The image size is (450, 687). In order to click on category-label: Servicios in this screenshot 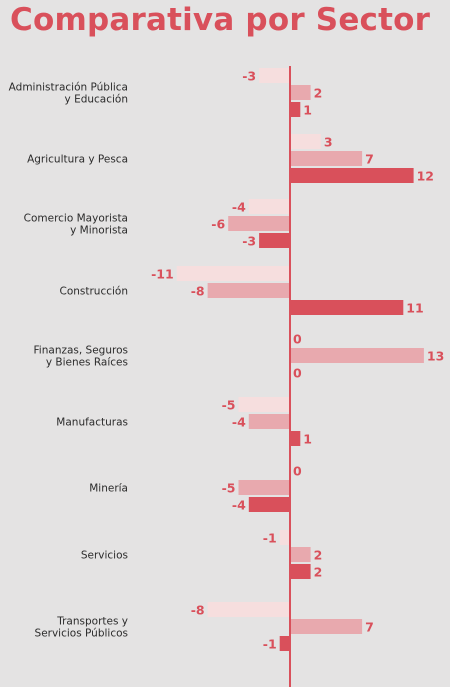, I will do `click(104, 556)`.